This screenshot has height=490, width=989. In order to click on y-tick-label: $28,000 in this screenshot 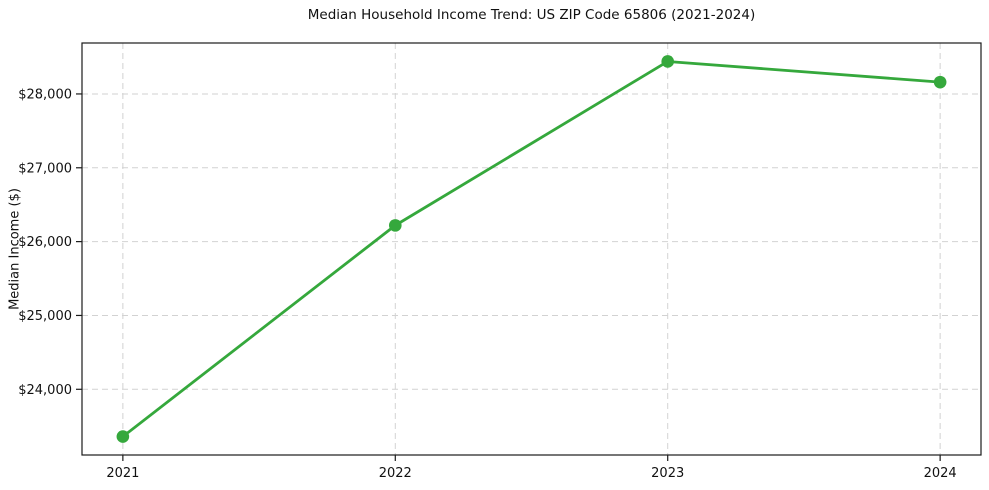, I will do `click(45, 94)`.